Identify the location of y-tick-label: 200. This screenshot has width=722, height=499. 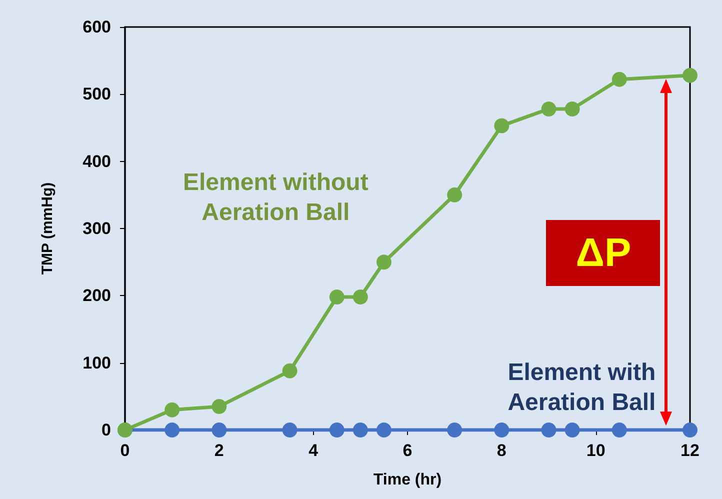
(96, 296).